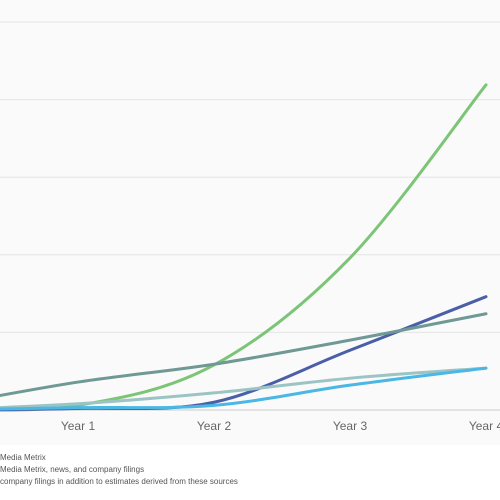  I want to click on source-note: Media Metrix, news, and company filings, so click(72, 469).